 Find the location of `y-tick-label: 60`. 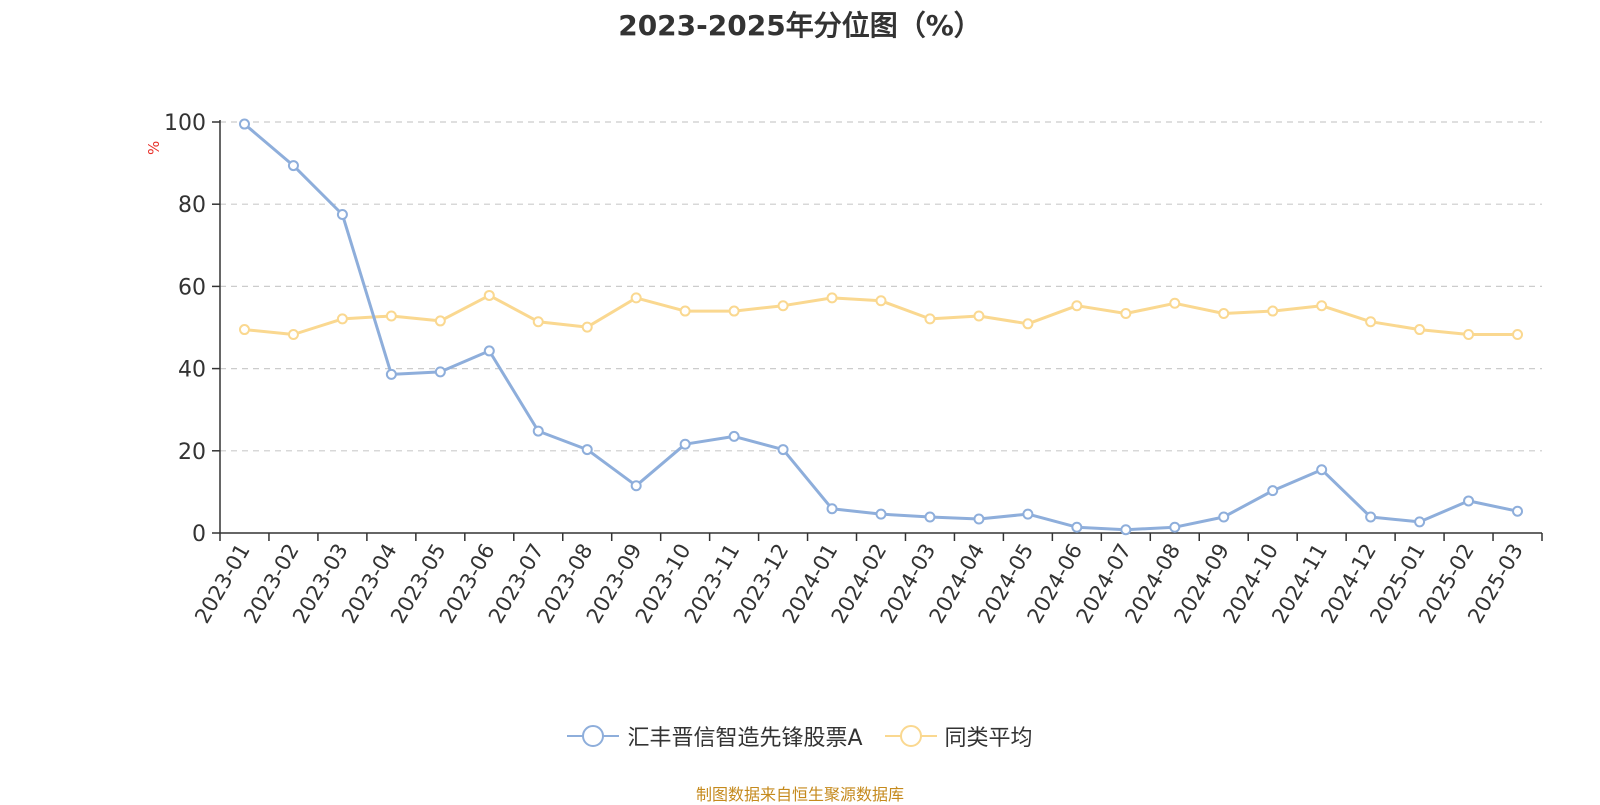

y-tick-label: 60 is located at coordinates (192, 287).